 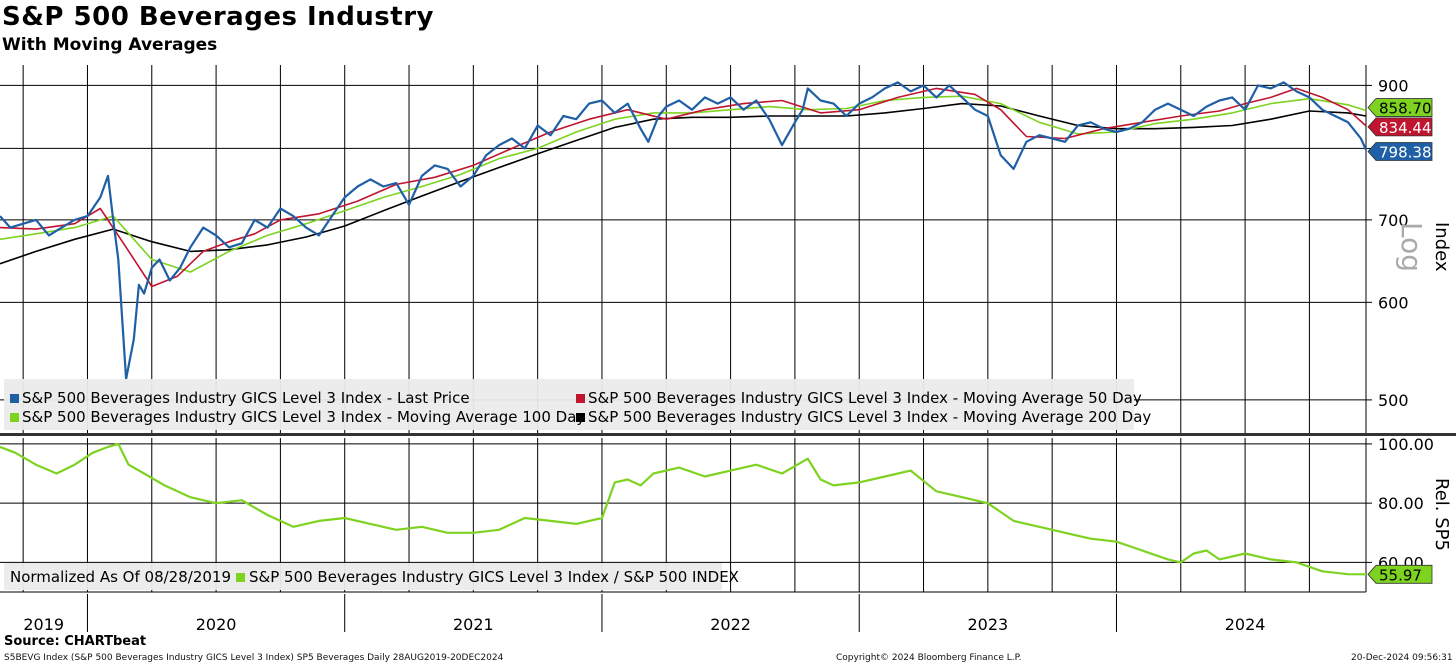 I want to click on ma100-last-tag: 858.70, so click(x=1400, y=108).